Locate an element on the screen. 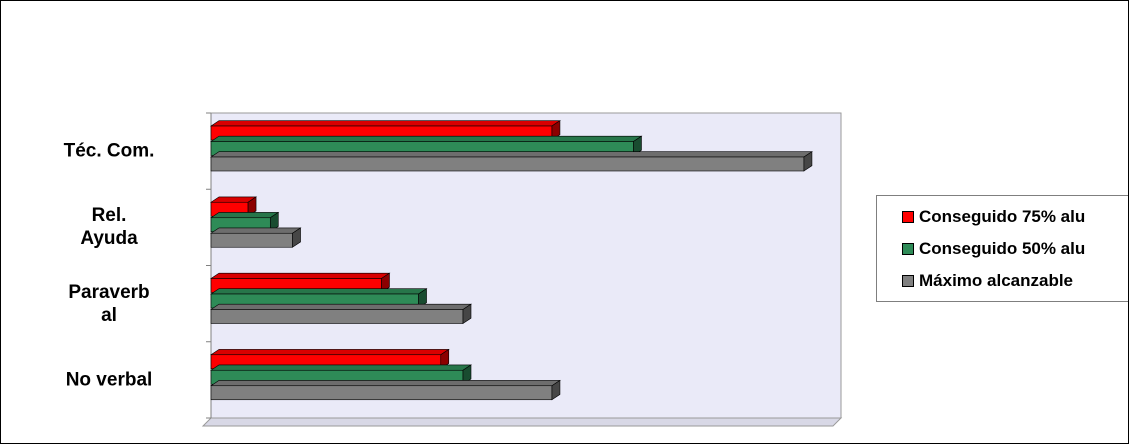  legend-item: Máximo alcanzable is located at coordinates (987, 281).